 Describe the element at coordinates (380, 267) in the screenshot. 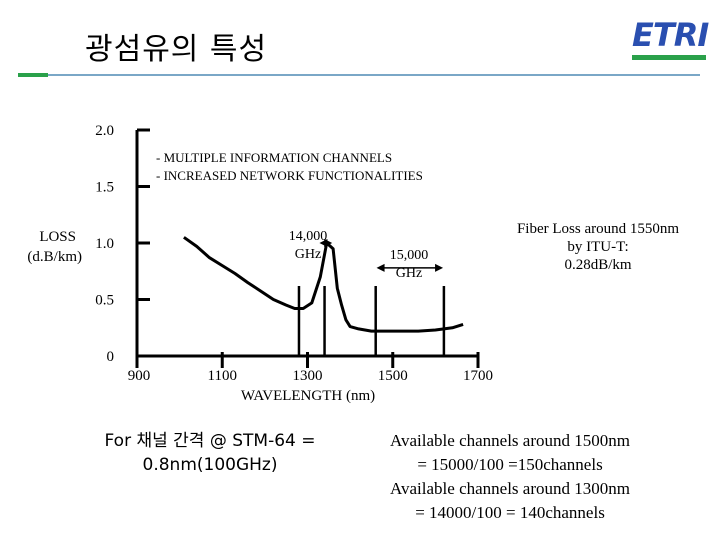

I see `arrow-head-left` at that location.